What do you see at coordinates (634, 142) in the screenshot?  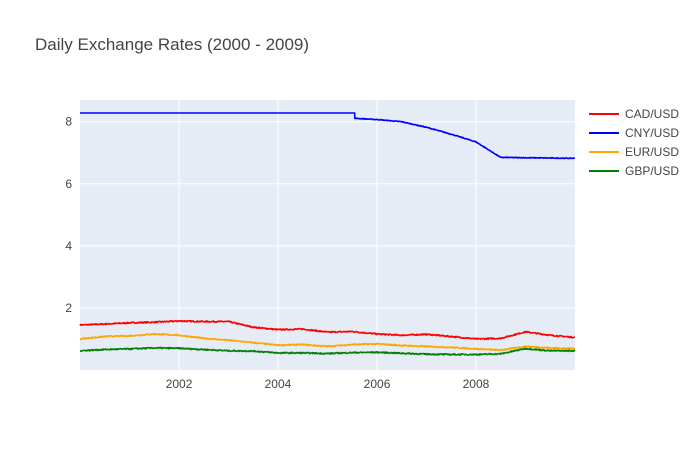 I see `legend: CAD/USD CNY/USD EUR/USD GBP/USD` at bounding box center [634, 142].